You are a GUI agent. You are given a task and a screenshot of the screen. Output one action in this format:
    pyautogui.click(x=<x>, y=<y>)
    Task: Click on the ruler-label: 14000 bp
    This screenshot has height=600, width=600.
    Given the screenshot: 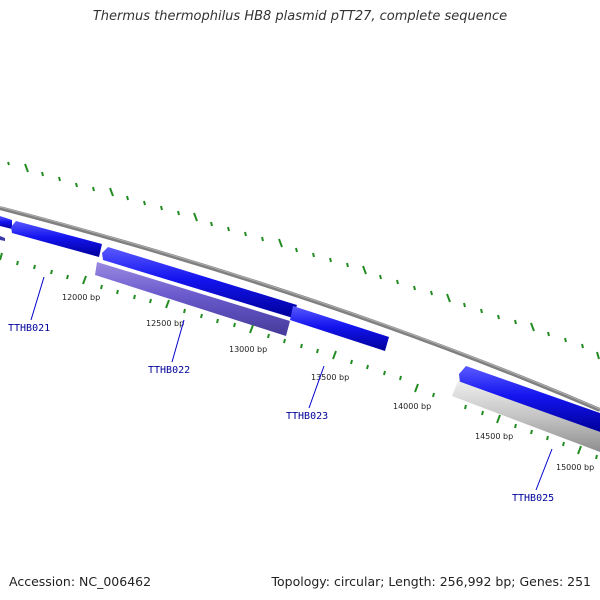 What is the action you would take?
    pyautogui.click(x=412, y=406)
    